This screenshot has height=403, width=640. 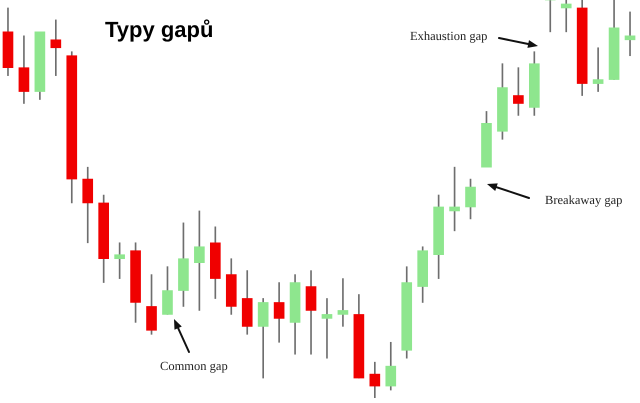 What do you see at coordinates (449, 36) in the screenshot?
I see `annotation: Exhaustion gap` at bounding box center [449, 36].